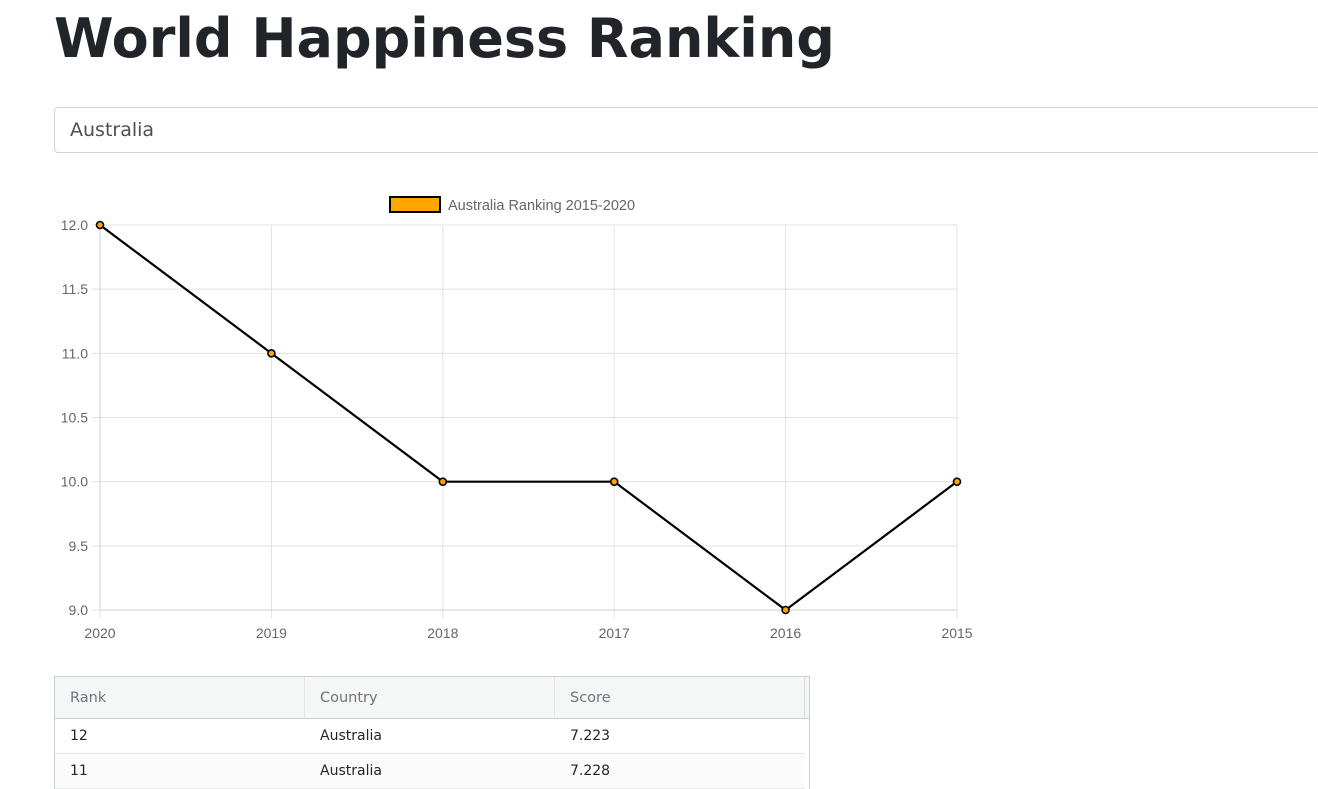 This screenshot has height=789, width=1318. What do you see at coordinates (590, 736) in the screenshot?
I see `cell-score: 7.223` at bounding box center [590, 736].